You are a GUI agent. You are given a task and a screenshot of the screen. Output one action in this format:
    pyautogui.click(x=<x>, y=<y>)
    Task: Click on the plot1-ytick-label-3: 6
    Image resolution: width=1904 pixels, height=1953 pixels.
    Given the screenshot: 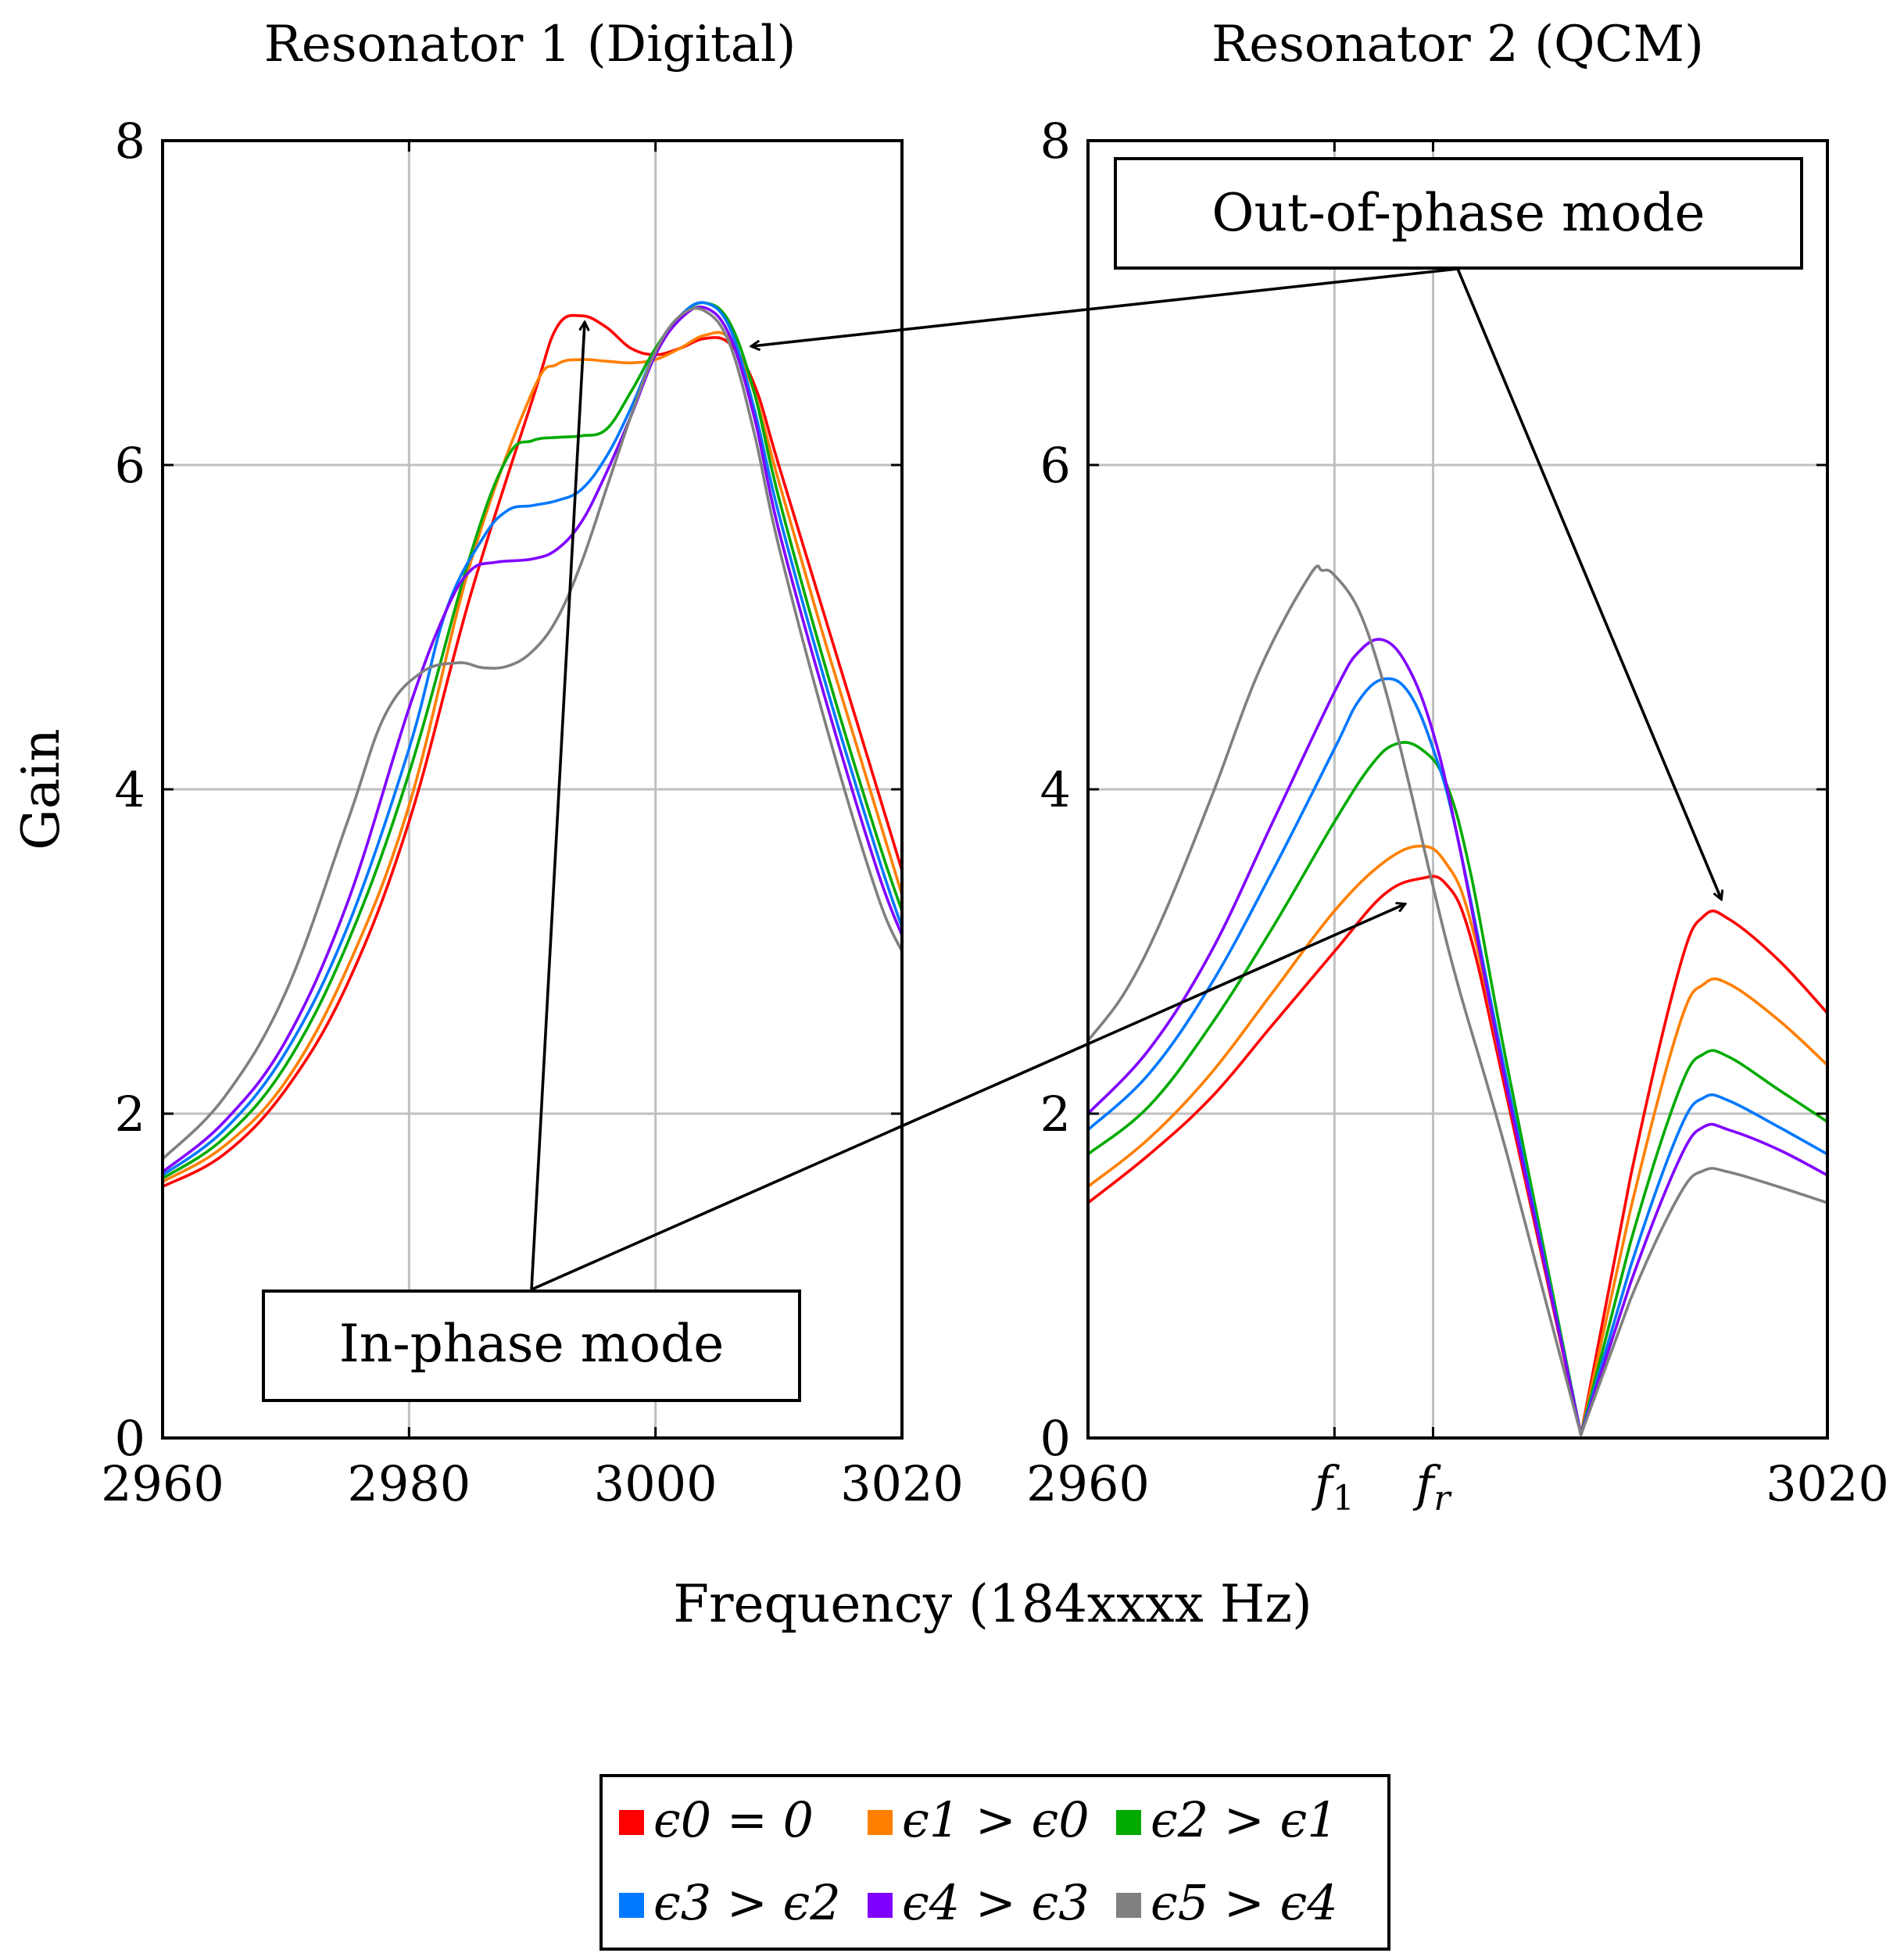 What is the action you would take?
    pyautogui.click(x=130, y=465)
    